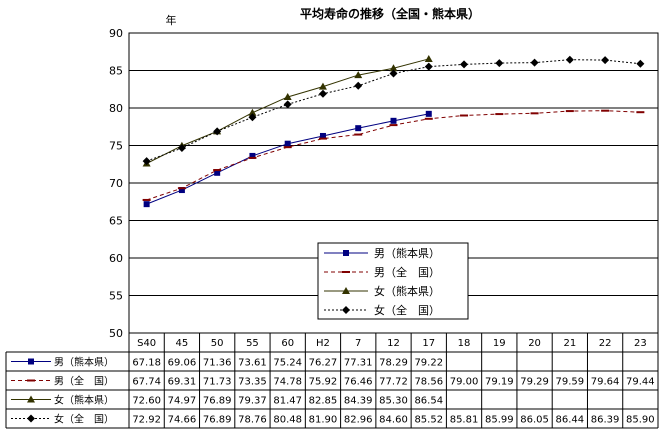  What do you see at coordinates (252, 363) in the screenshot?
I see `table-cell: 73.61` at bounding box center [252, 363].